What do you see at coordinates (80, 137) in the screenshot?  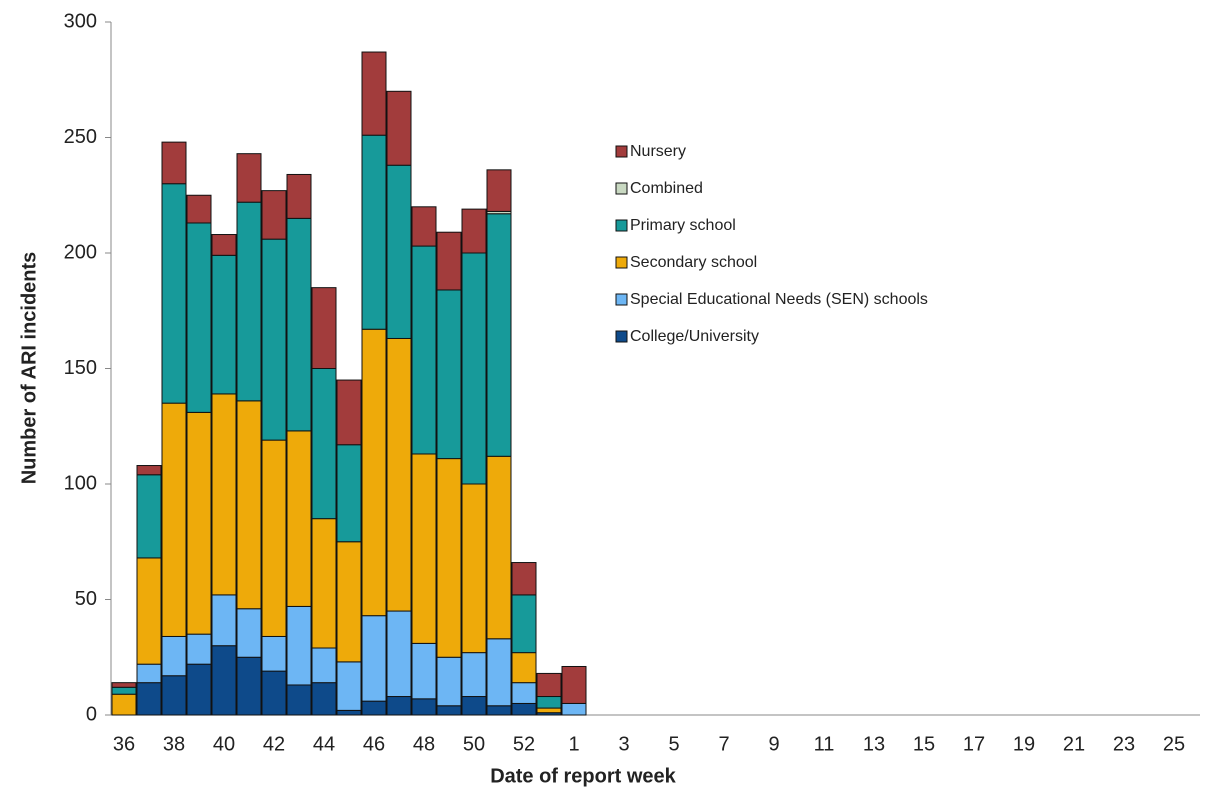 I see `y-tick-label: 250` at bounding box center [80, 137].